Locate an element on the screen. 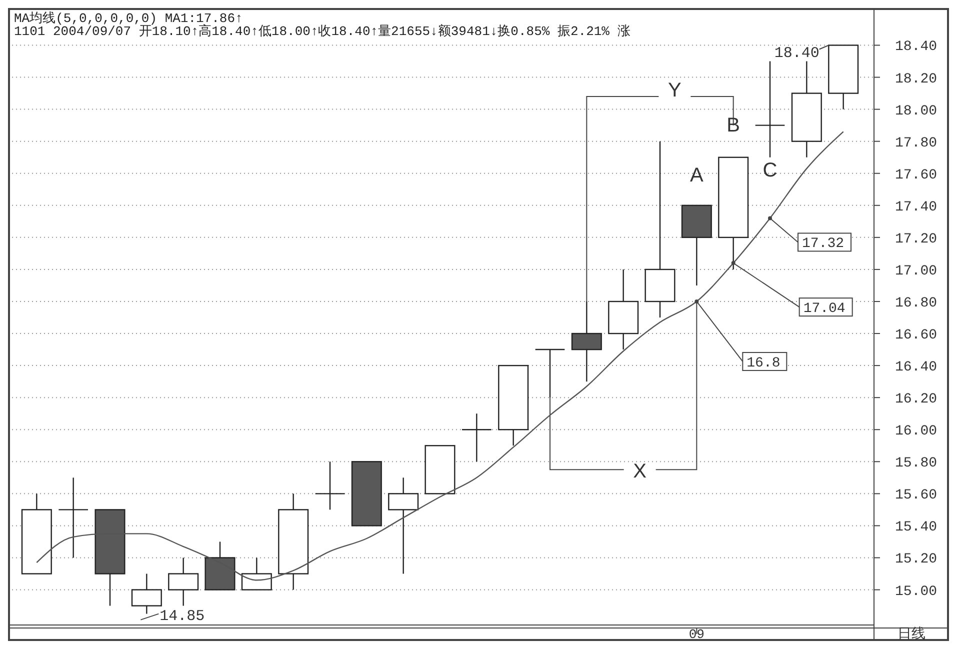 Image resolution: width=957 pixels, height=649 pixels. x-tick-label: 09 is located at coordinates (696, 634).